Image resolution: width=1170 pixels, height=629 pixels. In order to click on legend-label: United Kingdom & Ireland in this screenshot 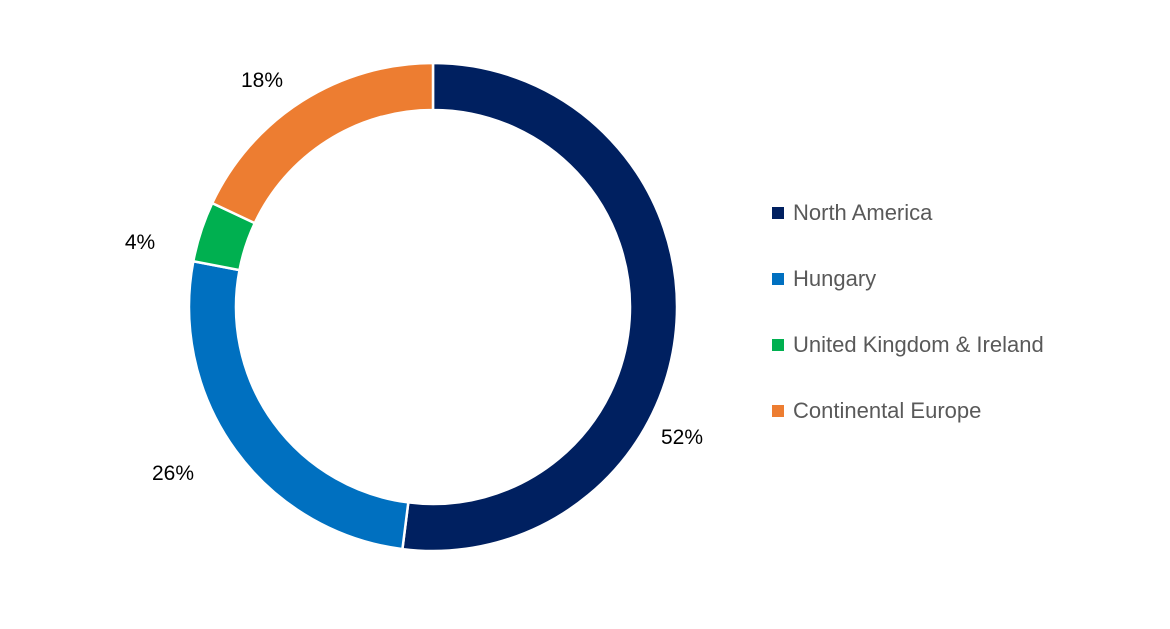, I will do `click(918, 344)`.